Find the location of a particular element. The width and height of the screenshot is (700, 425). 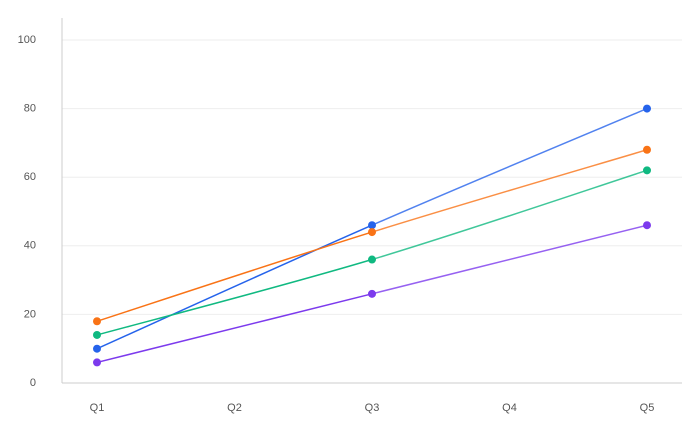

y-tick-label: 0 is located at coordinates (33, 383).